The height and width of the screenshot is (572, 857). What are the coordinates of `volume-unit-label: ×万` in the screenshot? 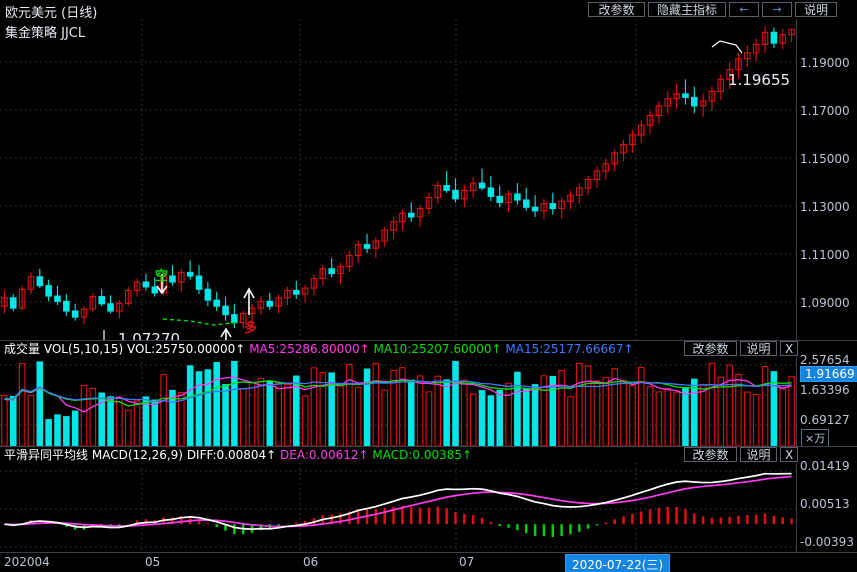 It's located at (815, 438).